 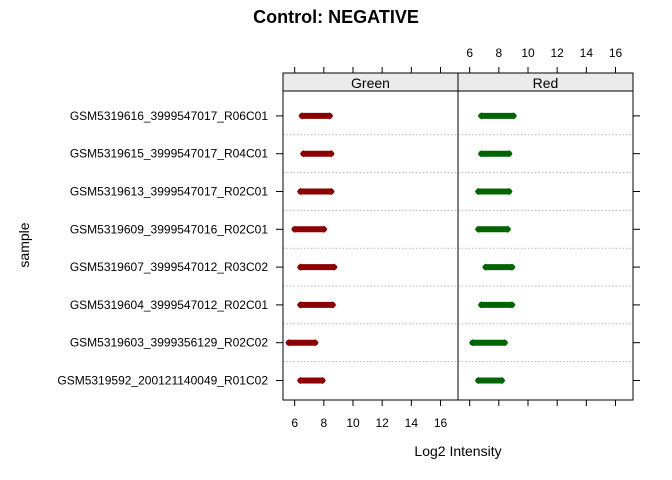 What do you see at coordinates (294, 423) in the screenshot?
I see `x-tick-label-bottom: 6` at bounding box center [294, 423].